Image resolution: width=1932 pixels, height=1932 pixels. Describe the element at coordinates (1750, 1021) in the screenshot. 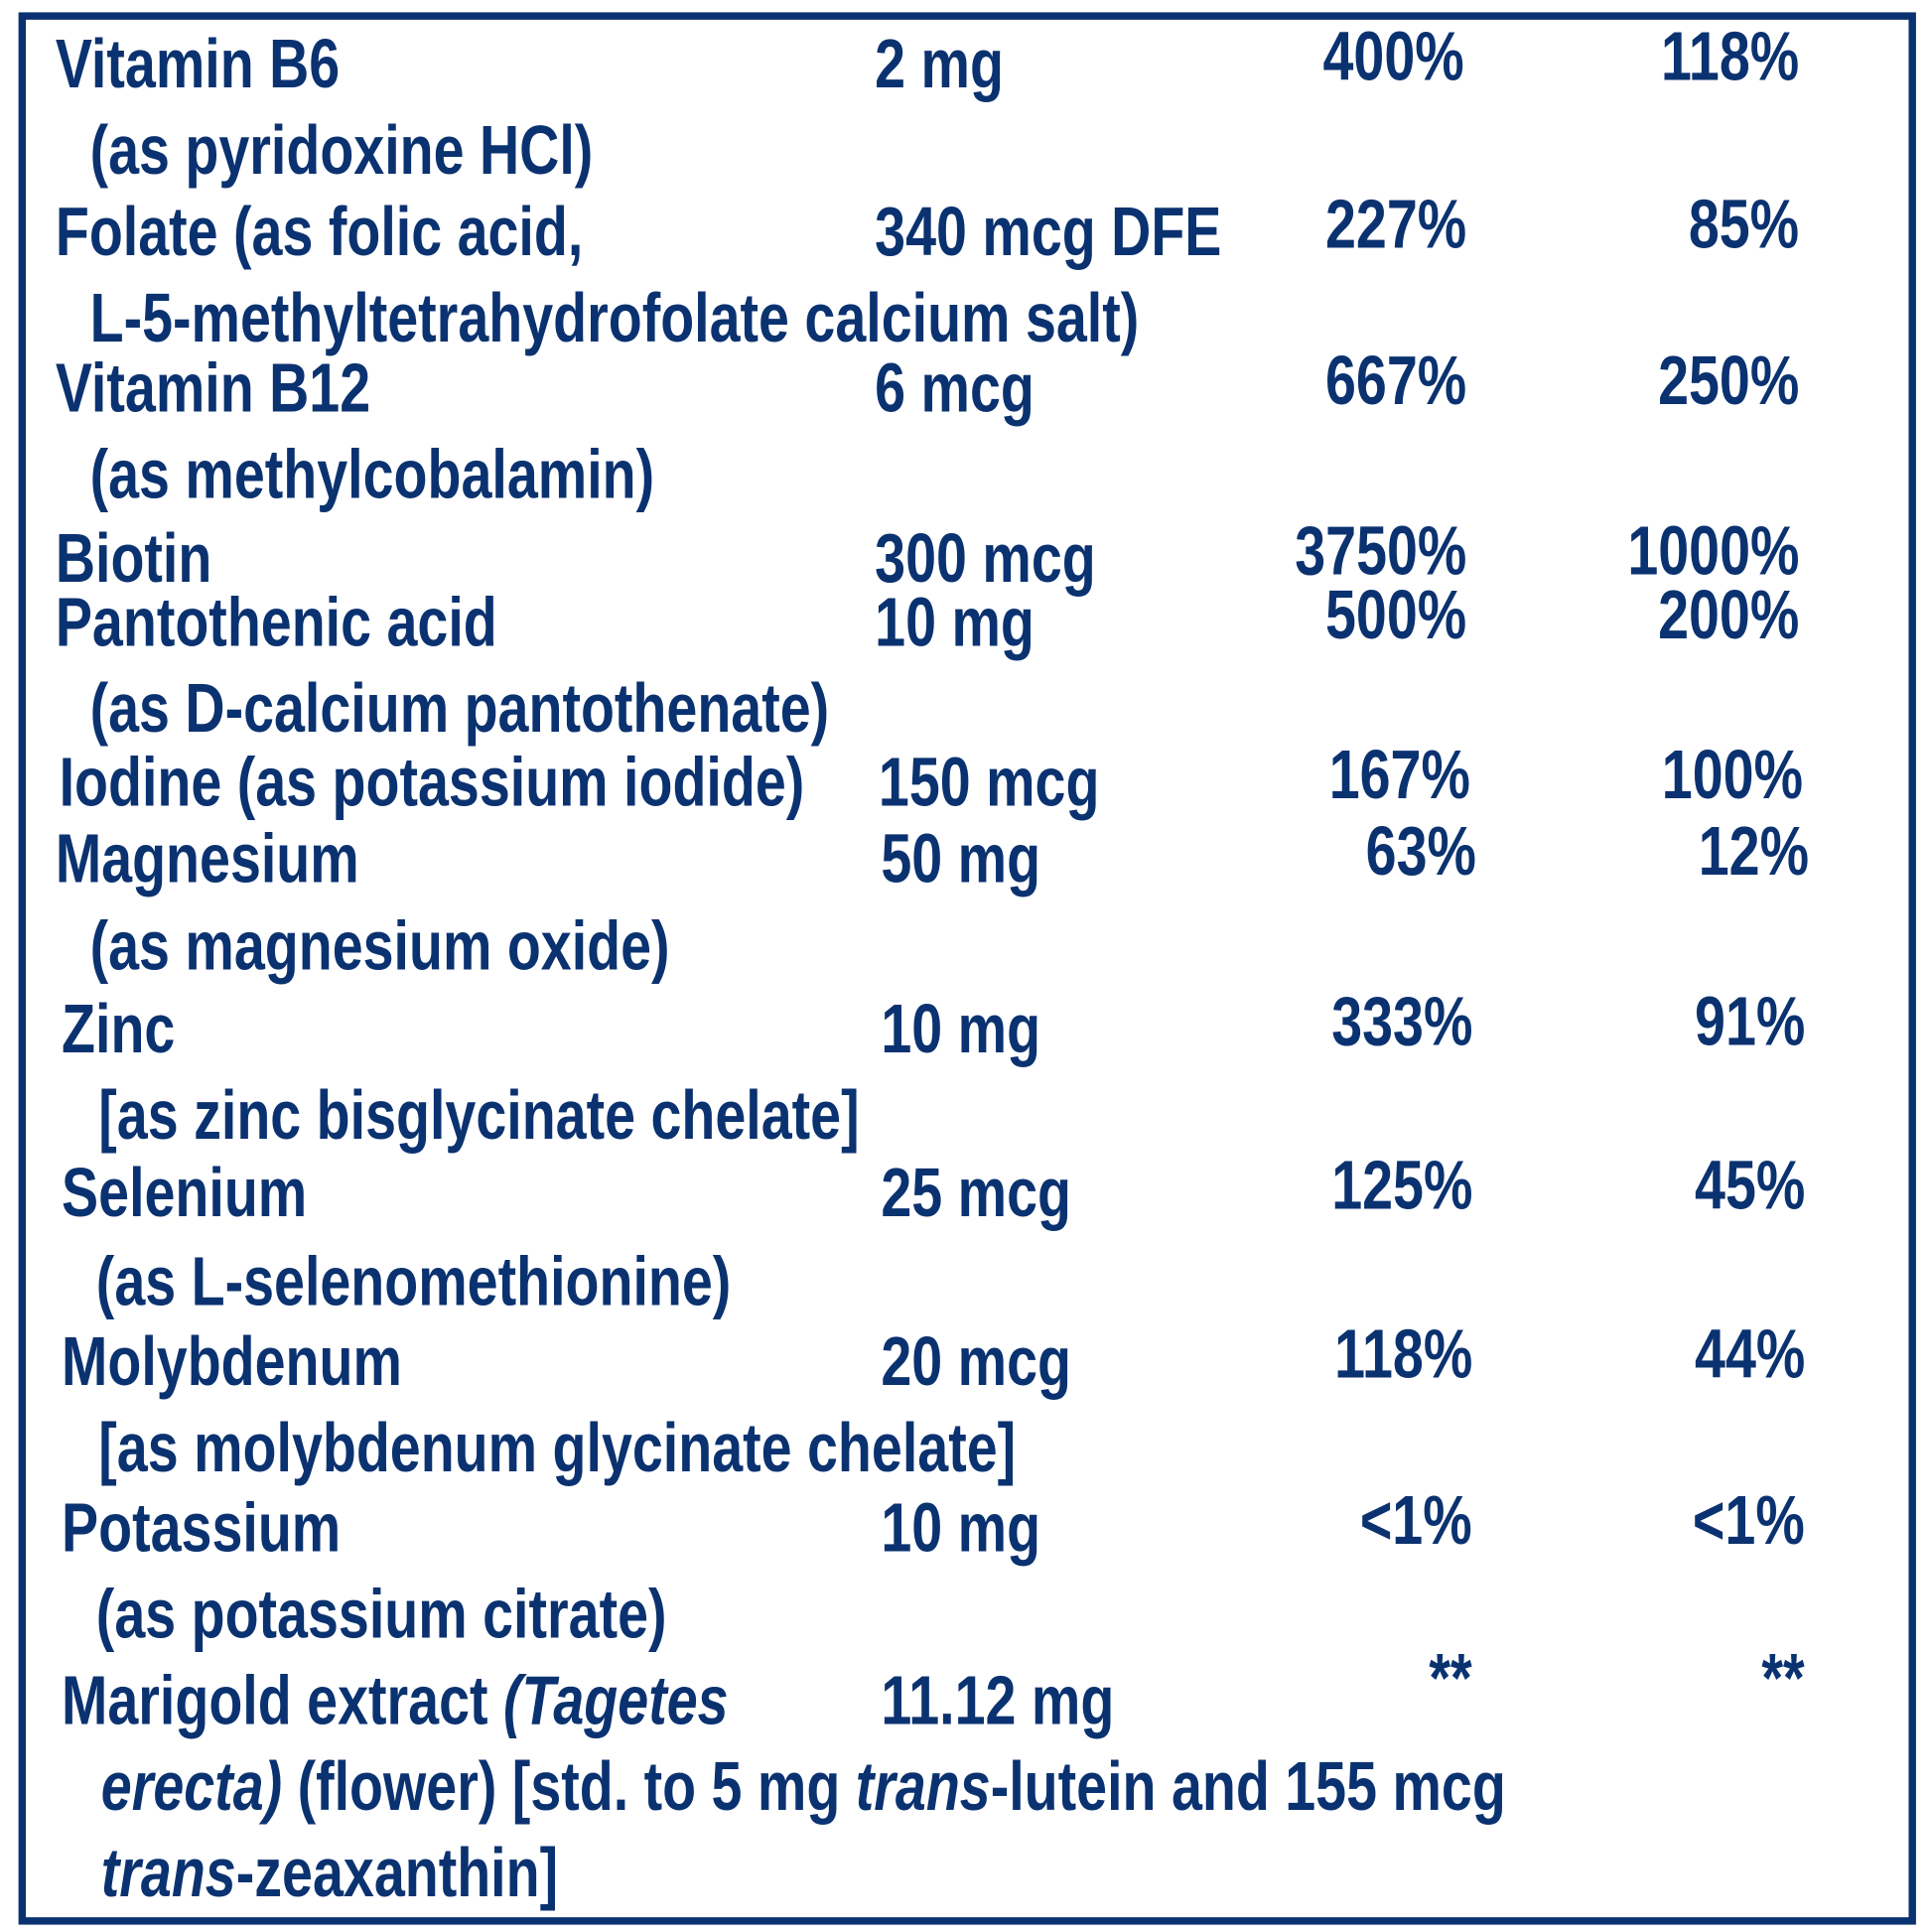

I see `daily-value-2: 91%` at that location.